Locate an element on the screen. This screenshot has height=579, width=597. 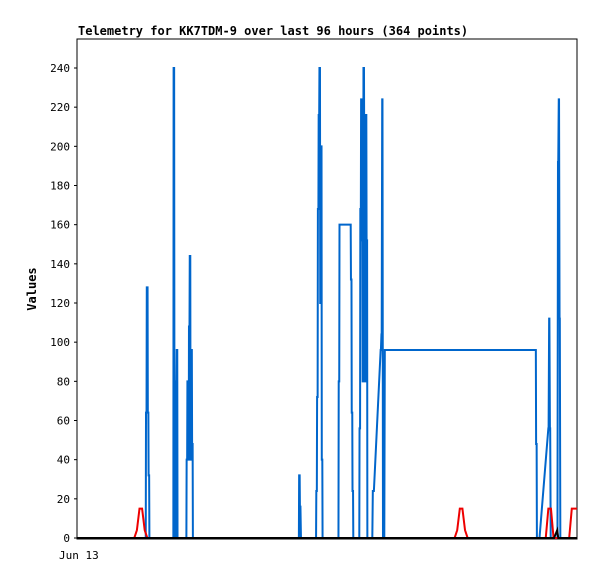
y-axis-ticks: 0 20 40 60 80 100 120 140 160 180 200 220 240 is located at coordinates (63, 303).